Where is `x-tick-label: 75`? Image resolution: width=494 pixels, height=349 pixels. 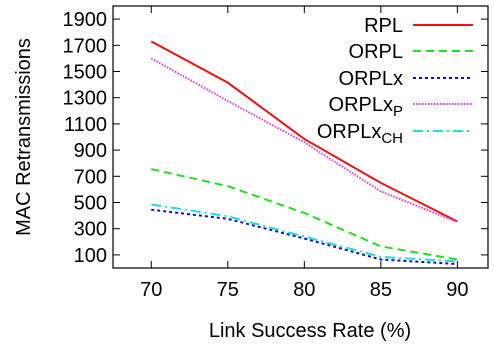
x-tick-label: 75 is located at coordinates (228, 290).